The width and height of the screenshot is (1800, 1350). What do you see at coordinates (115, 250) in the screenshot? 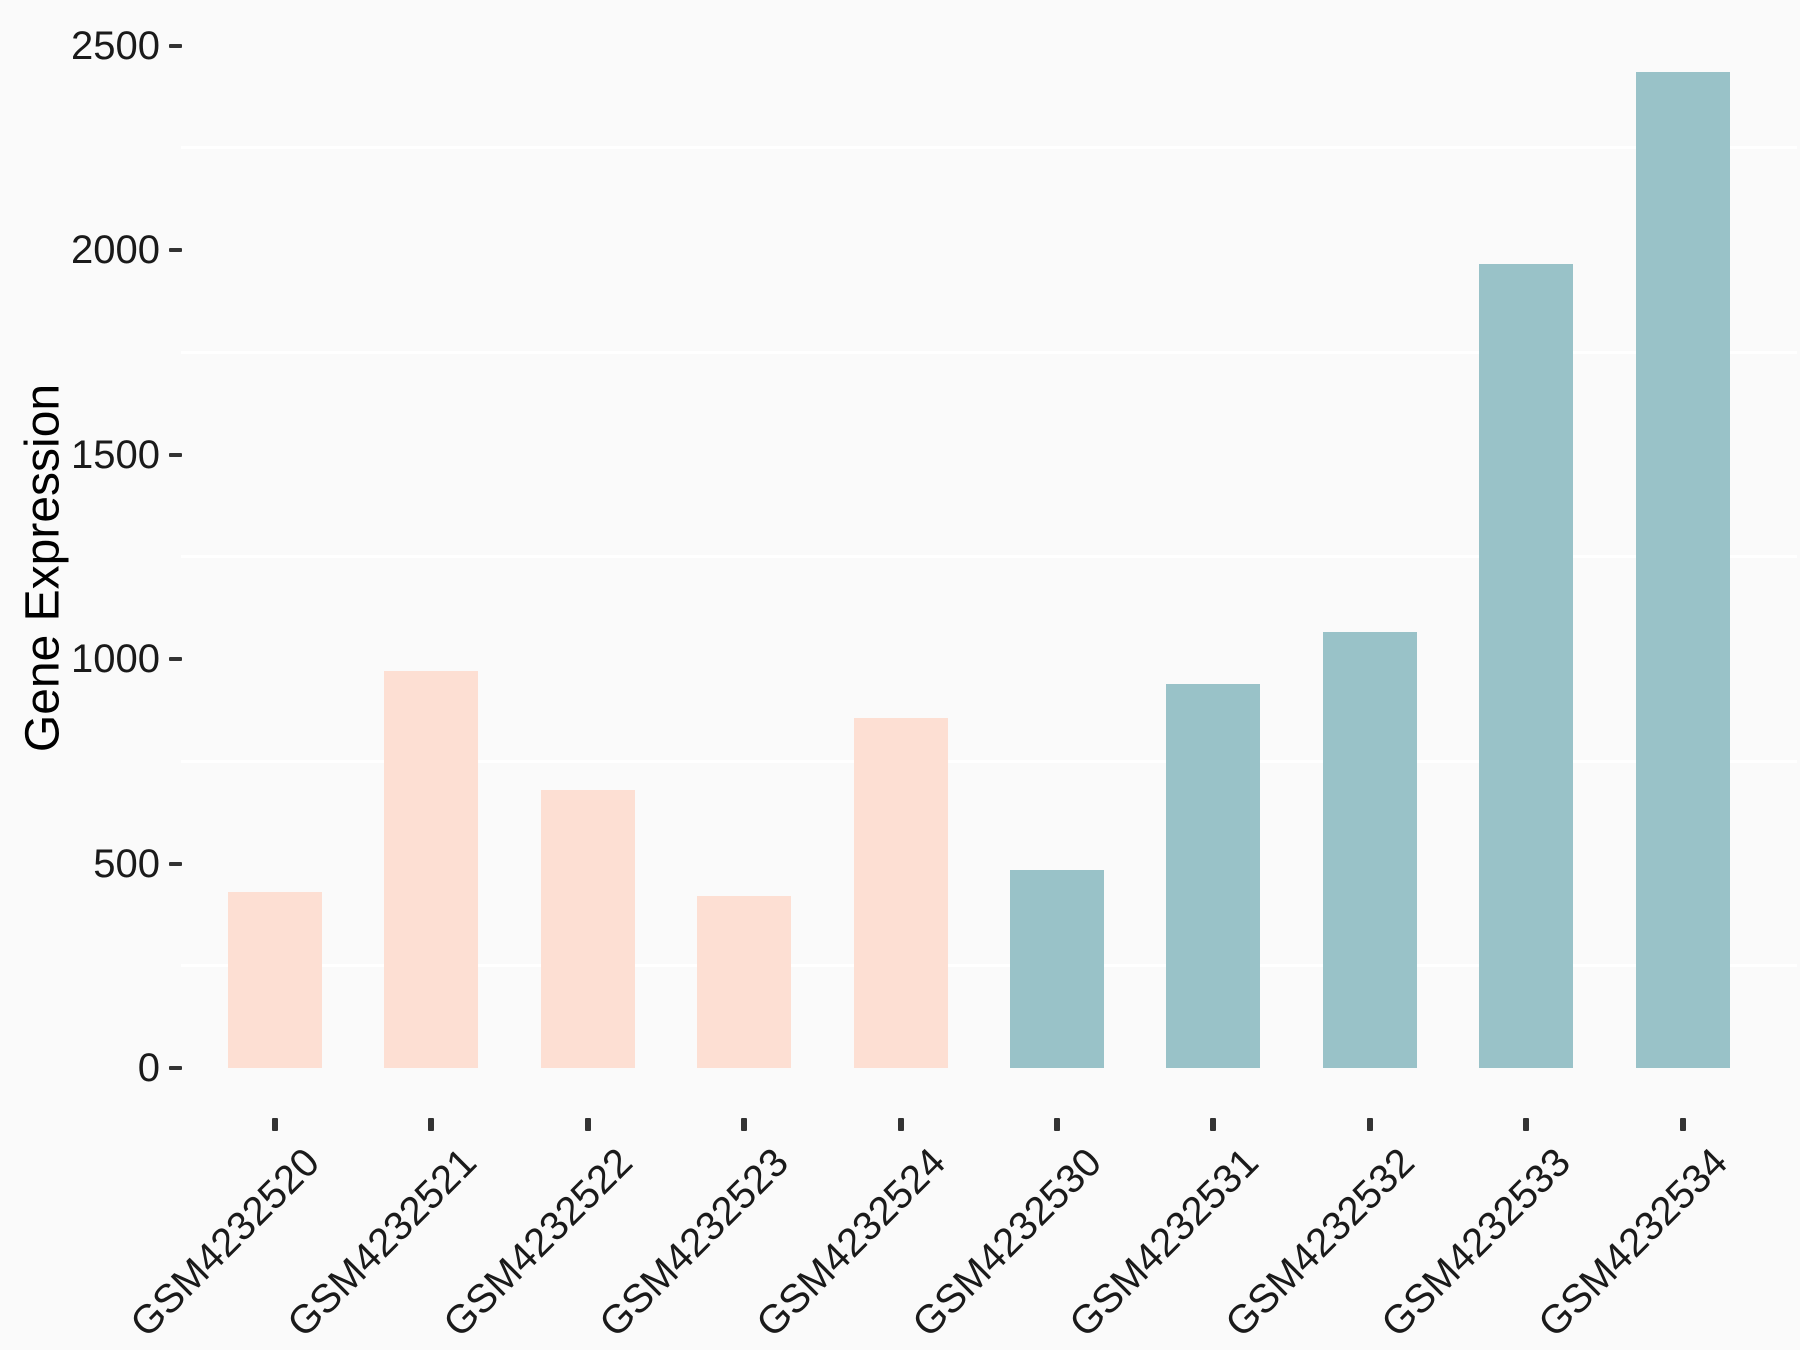
I see `y-tick-label: 2000` at bounding box center [115, 250].